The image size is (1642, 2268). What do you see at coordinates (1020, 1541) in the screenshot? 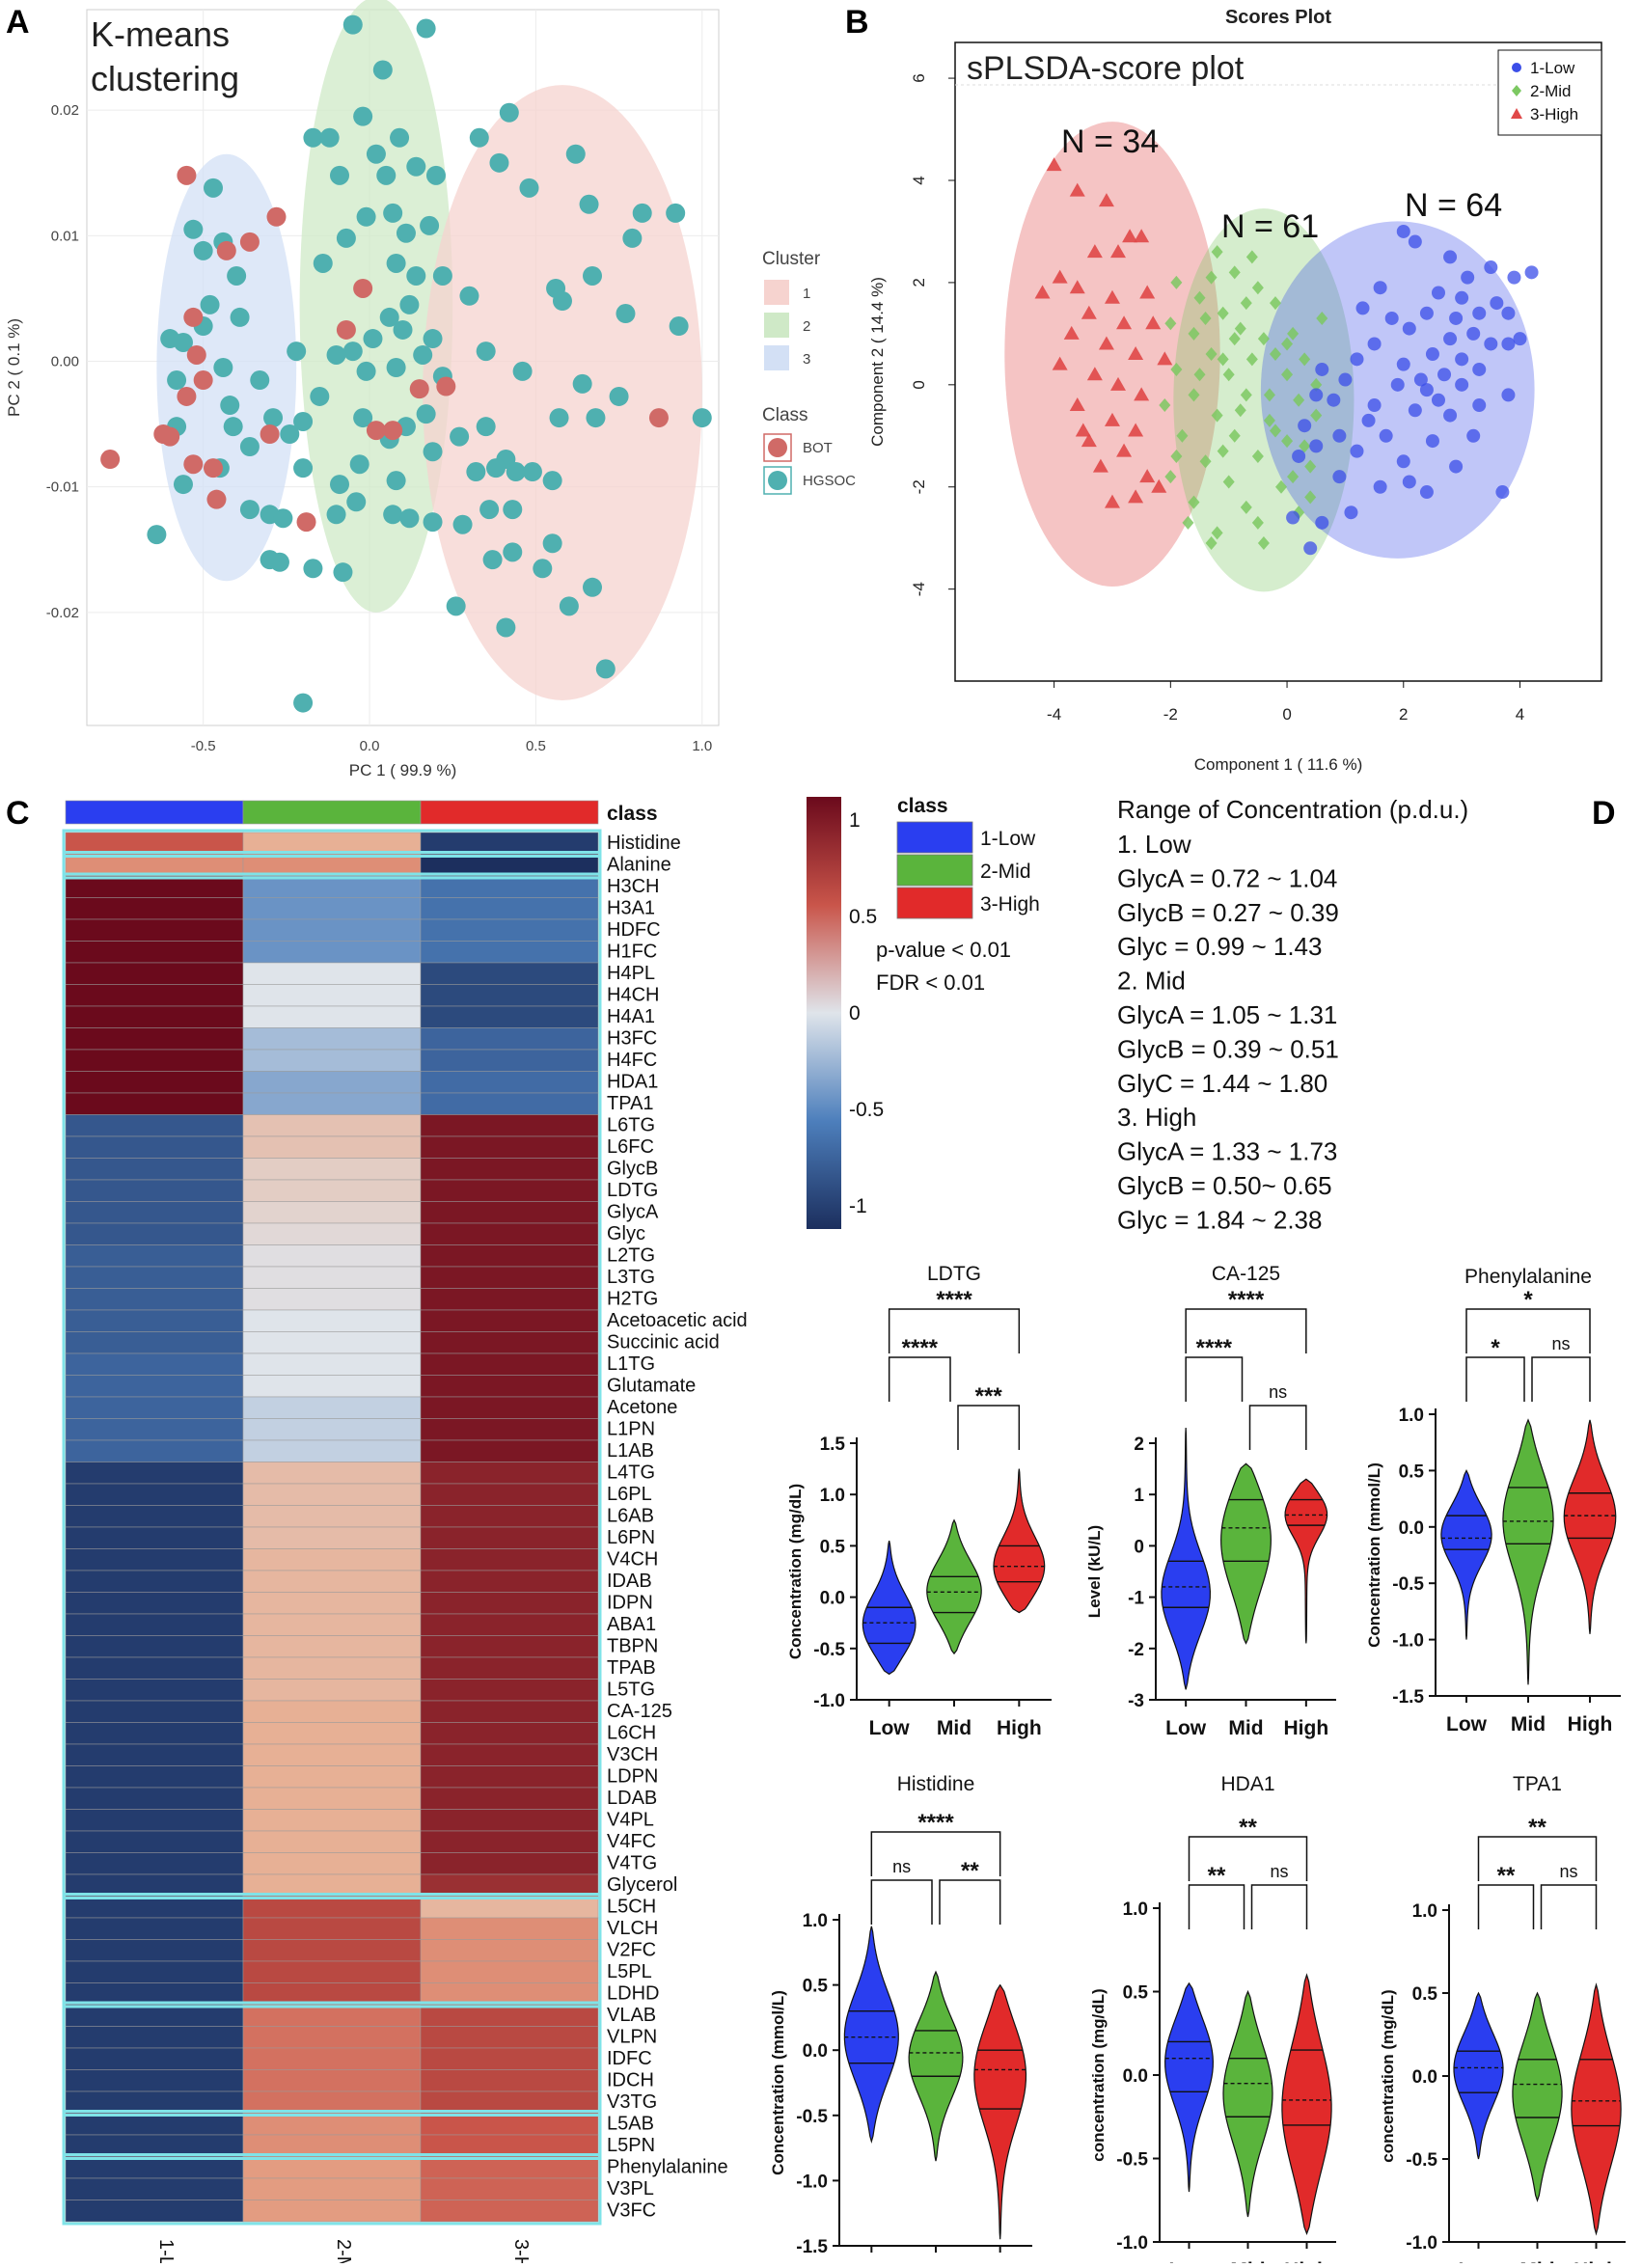
I see `violin-shape-high` at bounding box center [1020, 1541].